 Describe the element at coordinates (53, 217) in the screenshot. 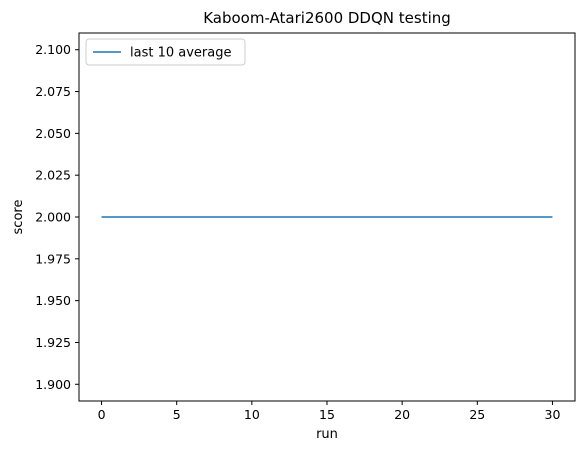

I see `y-tick-label: 2.000` at that location.